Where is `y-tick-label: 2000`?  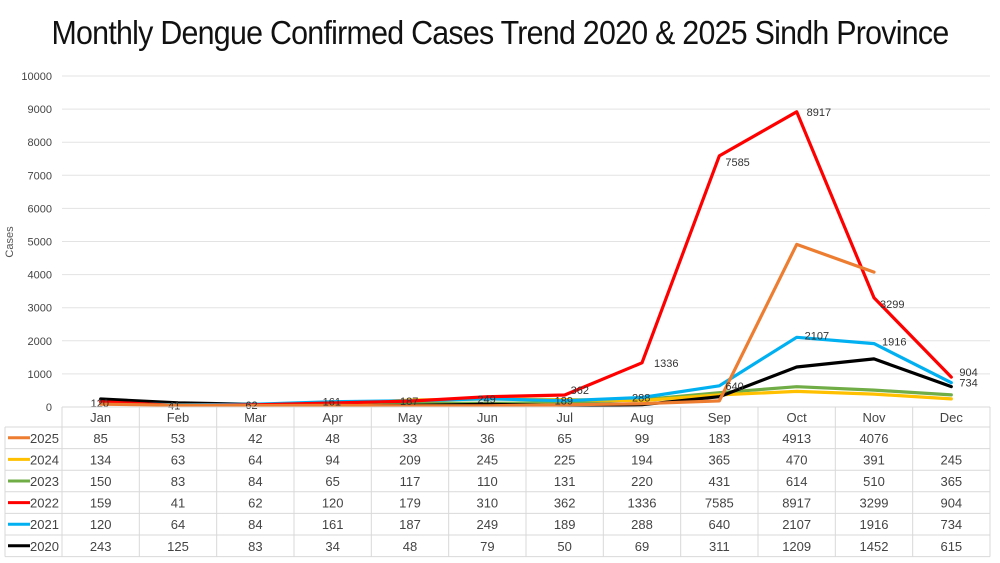
y-tick-label: 2000 is located at coordinates (40, 342).